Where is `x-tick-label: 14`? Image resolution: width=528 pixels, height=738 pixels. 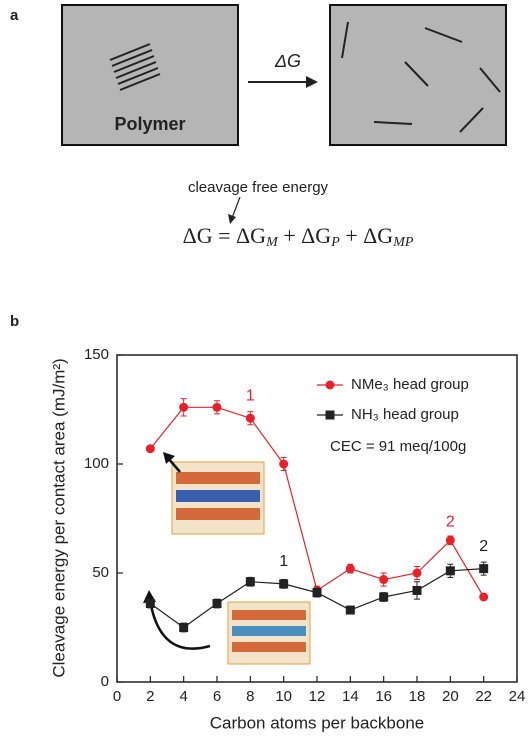
x-tick-label: 14 is located at coordinates (350, 696).